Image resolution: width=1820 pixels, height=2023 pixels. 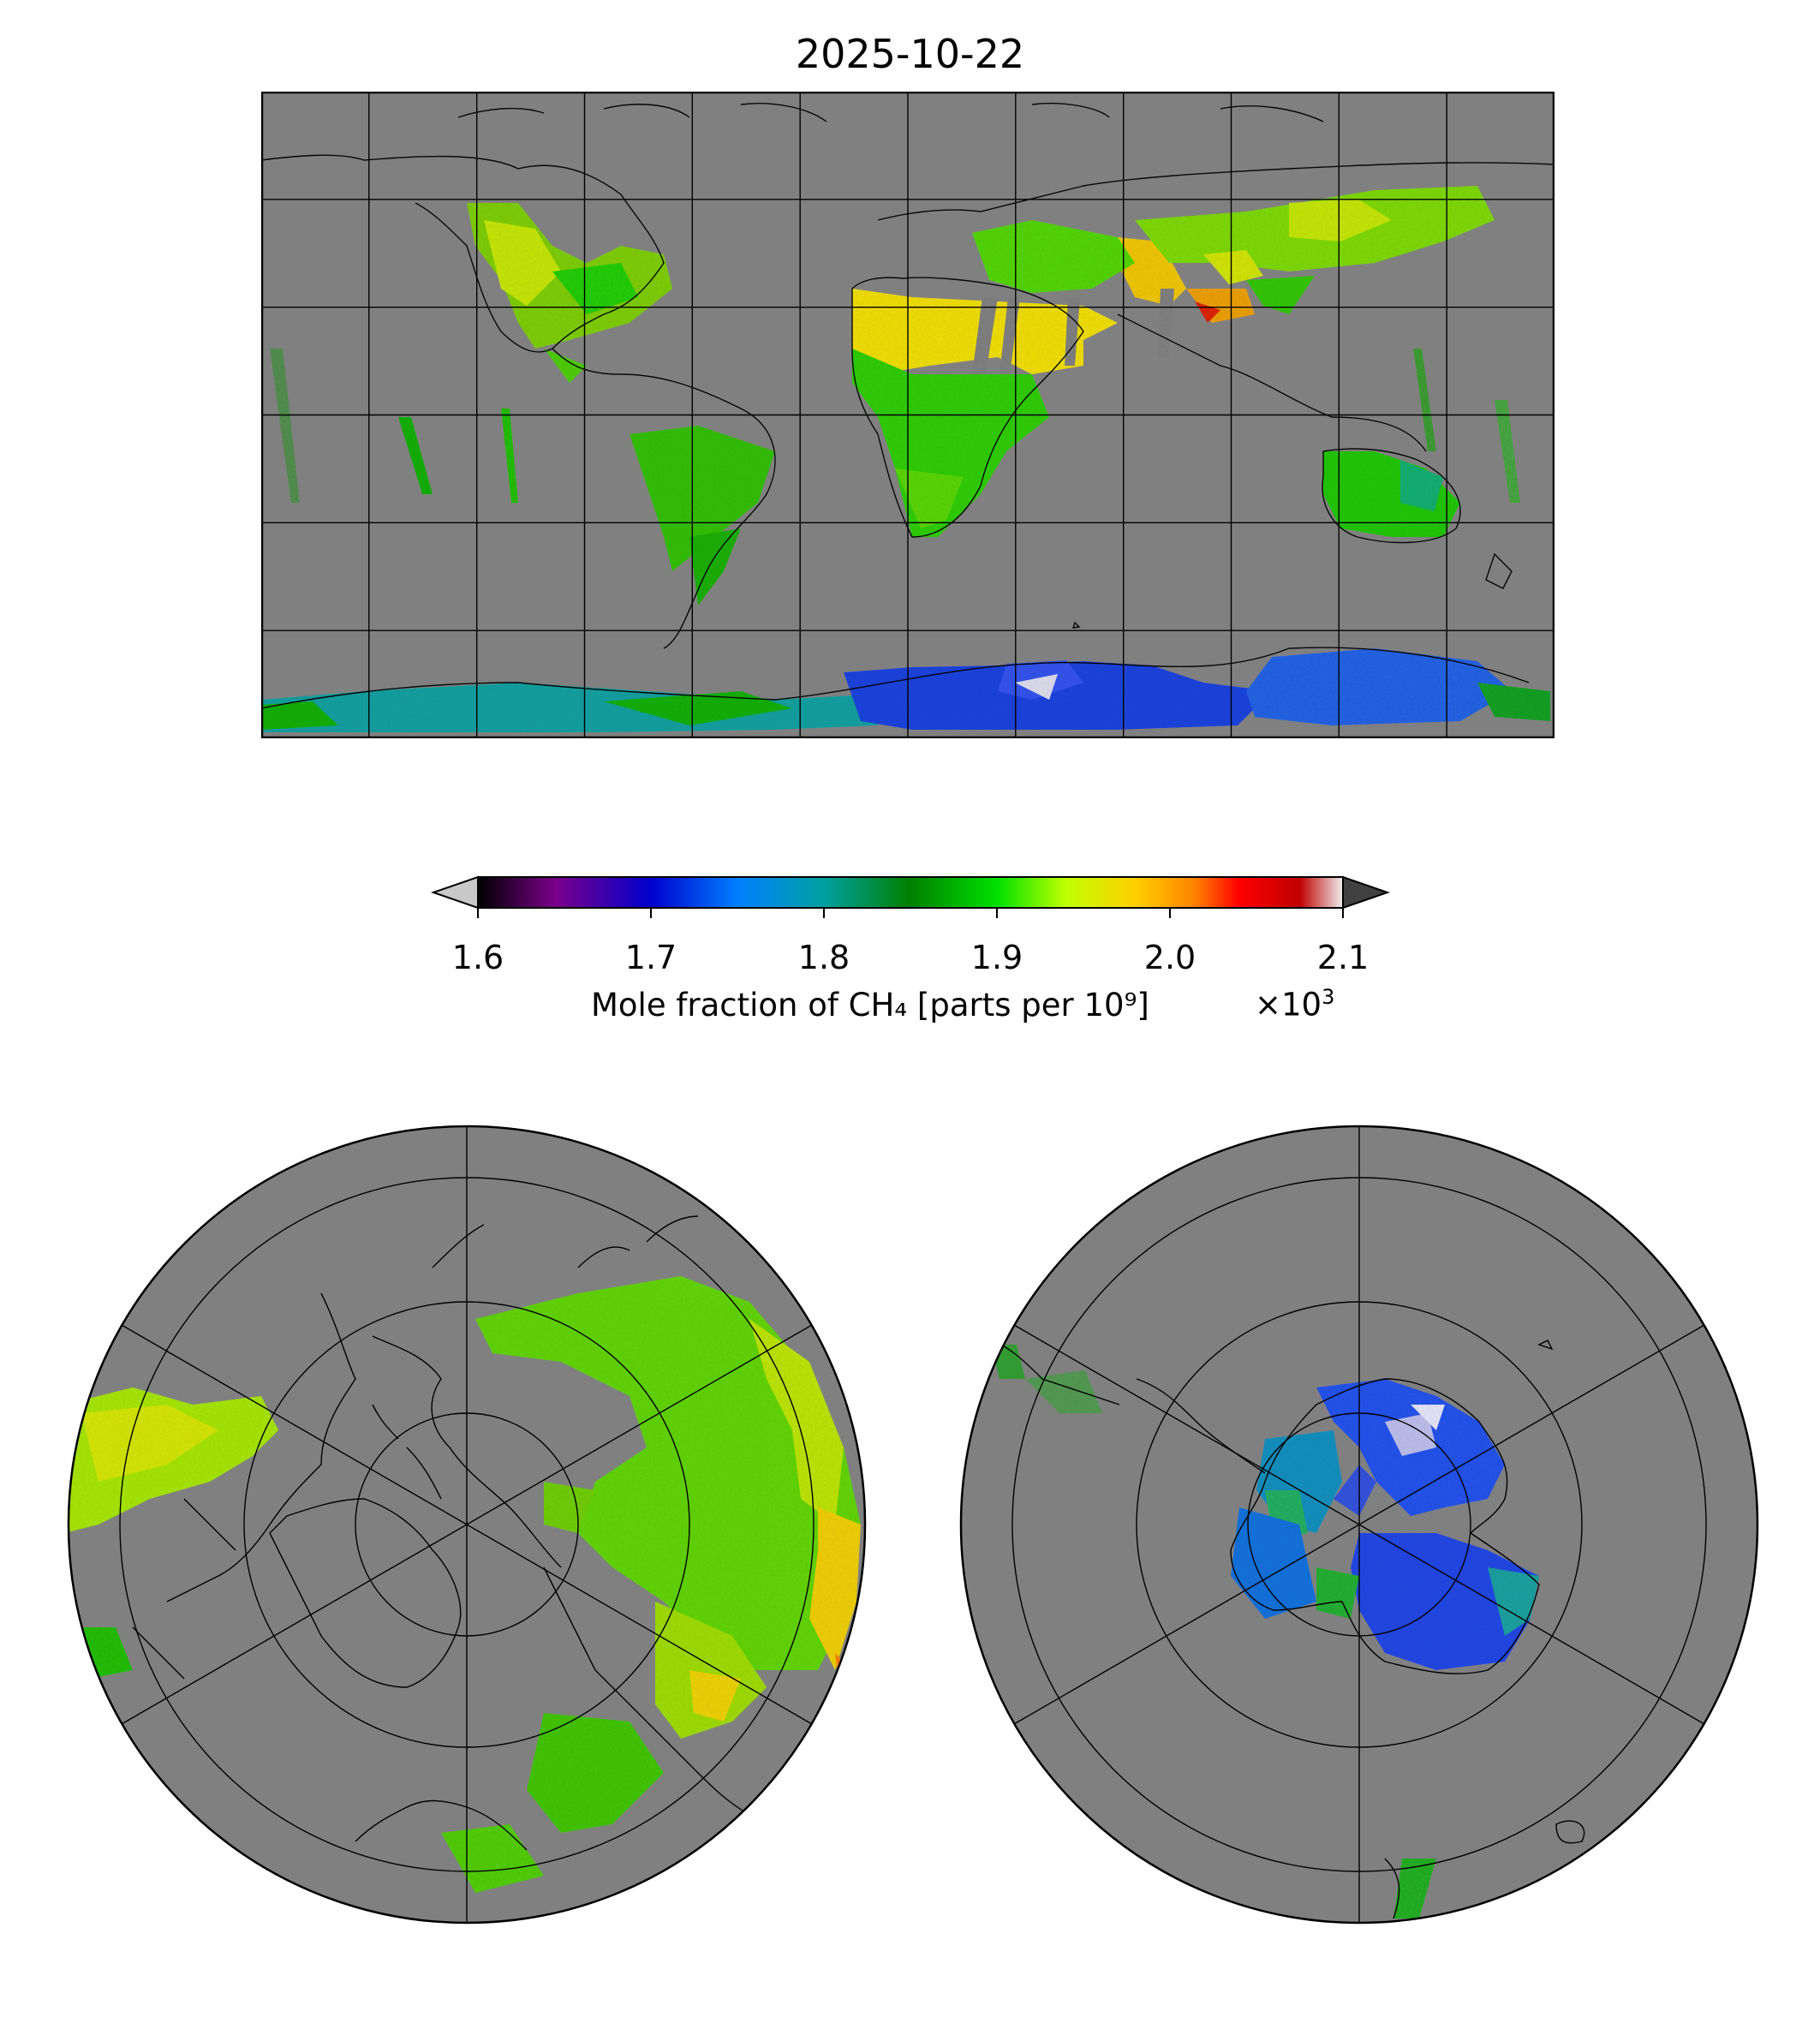 I want to click on ch4-data-south, so click(x=1265, y=1632).